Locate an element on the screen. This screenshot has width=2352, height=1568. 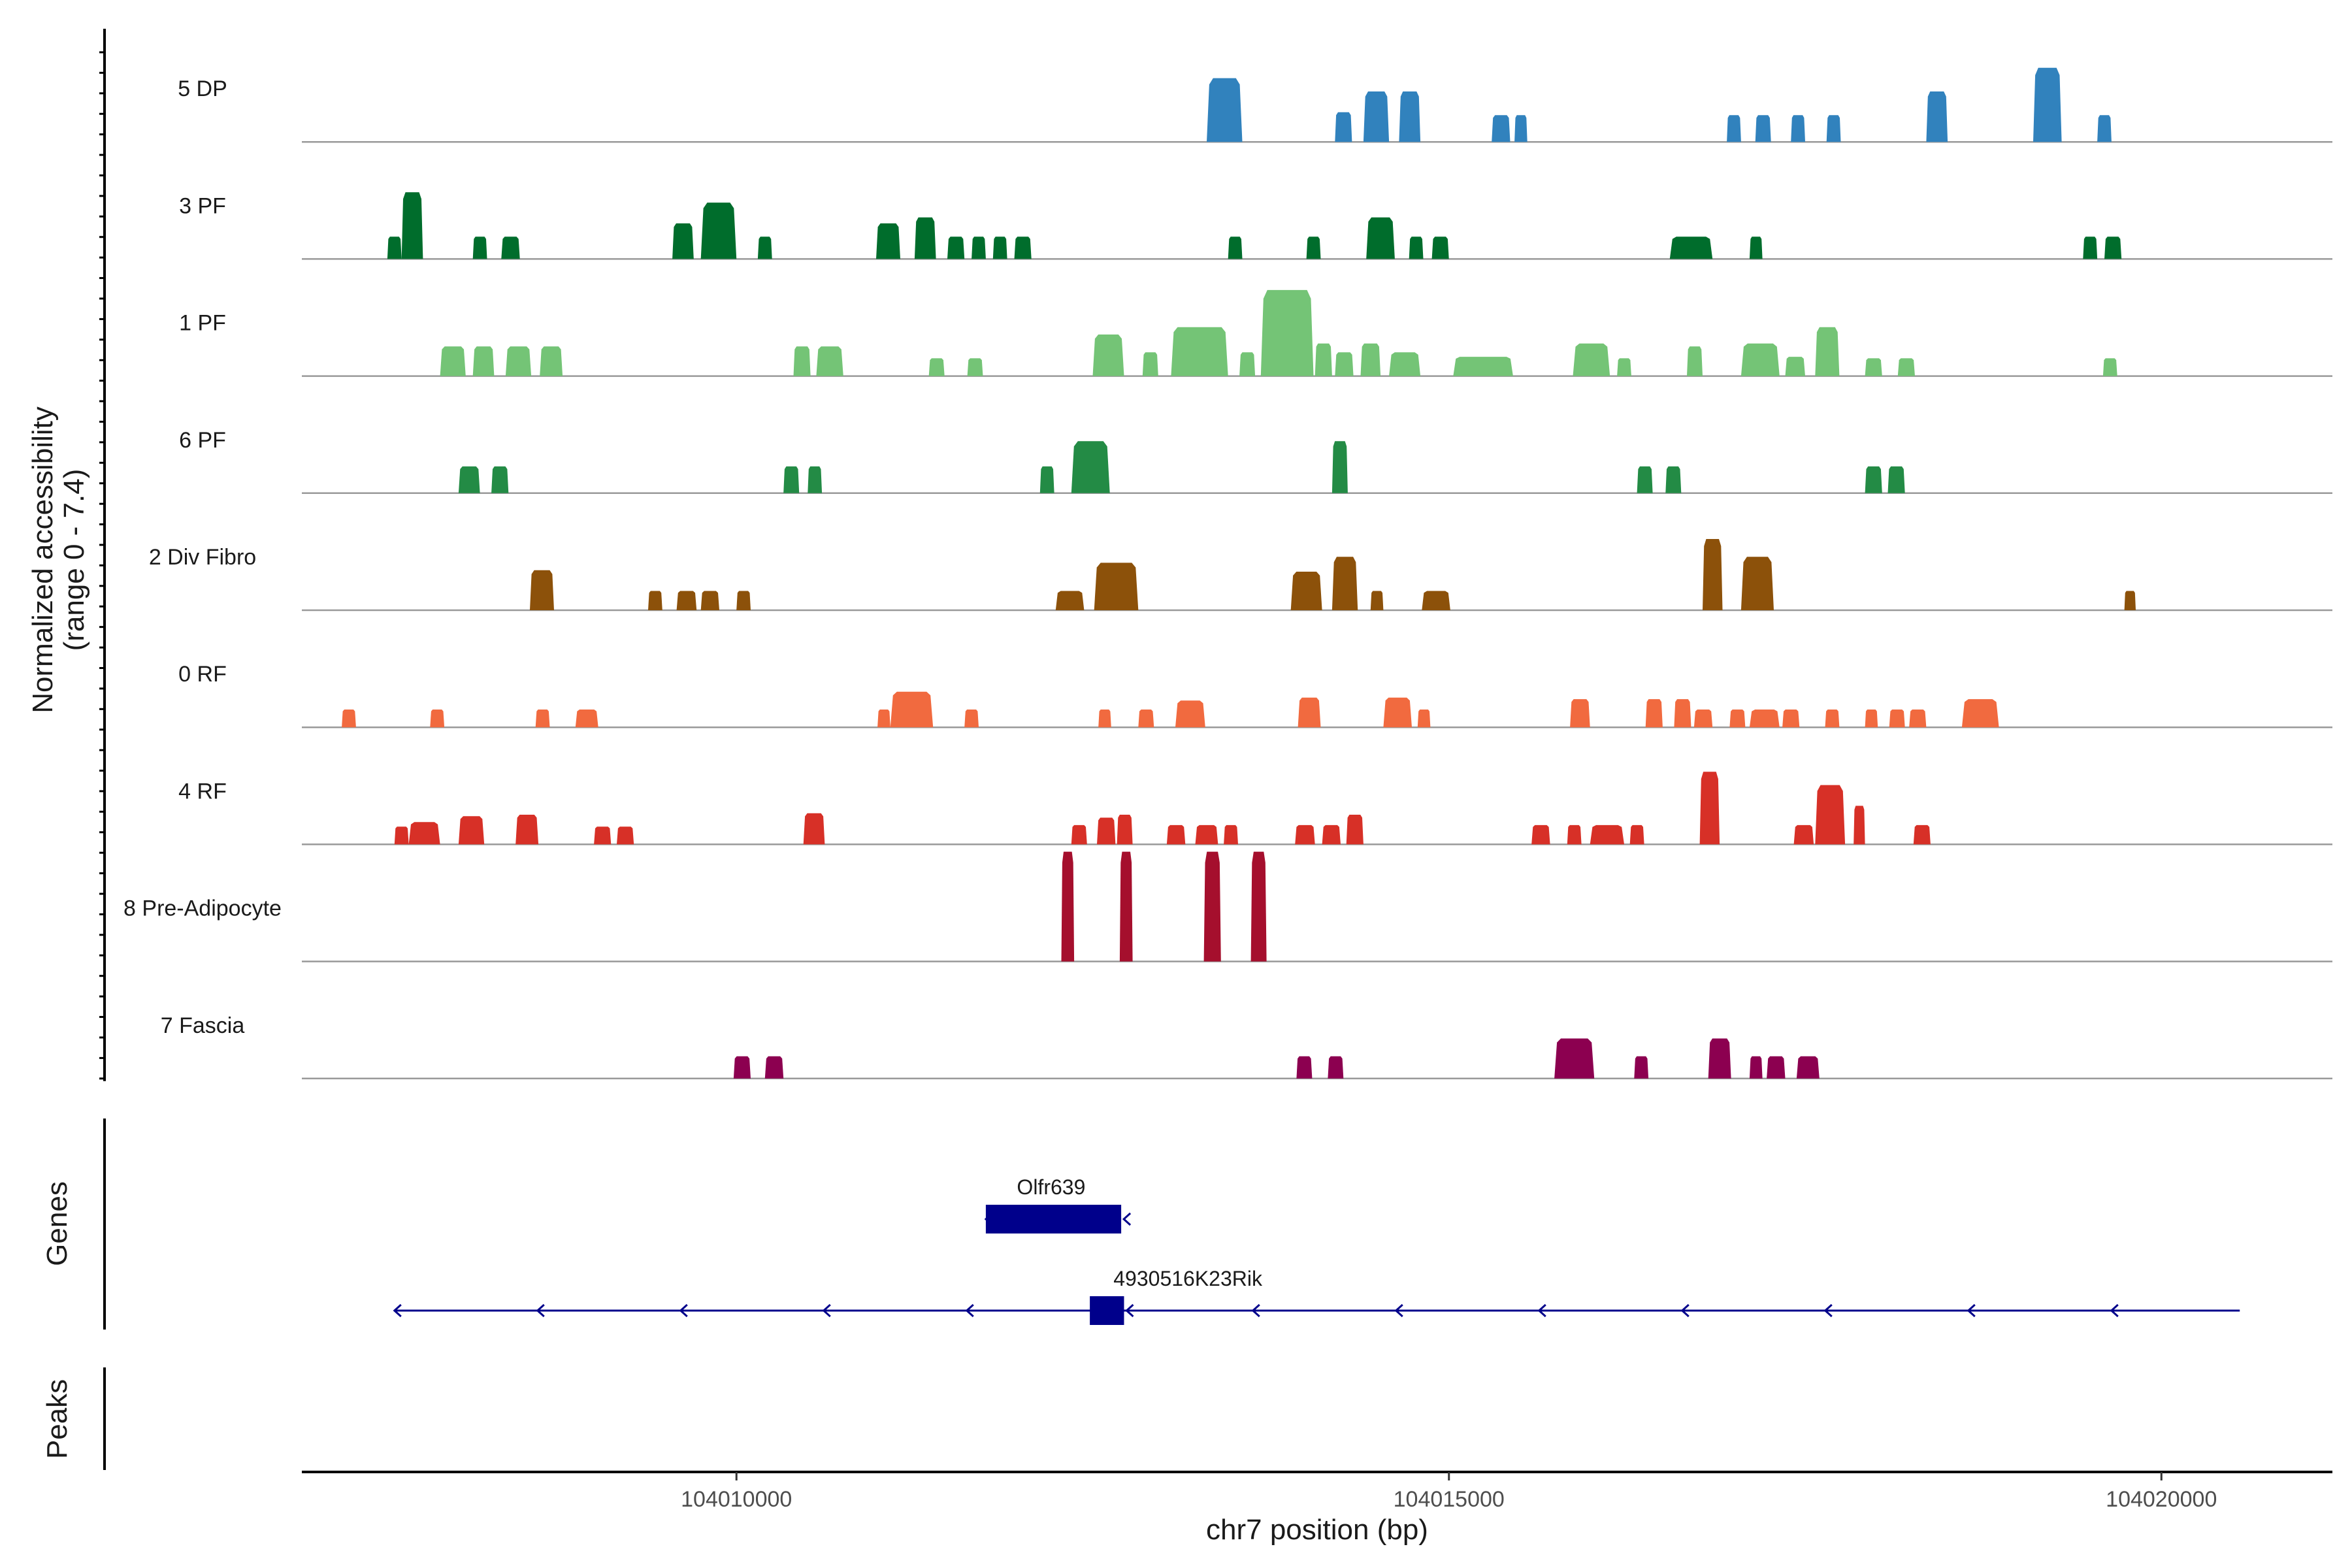
track-label: 5 DP is located at coordinates (202, 88).